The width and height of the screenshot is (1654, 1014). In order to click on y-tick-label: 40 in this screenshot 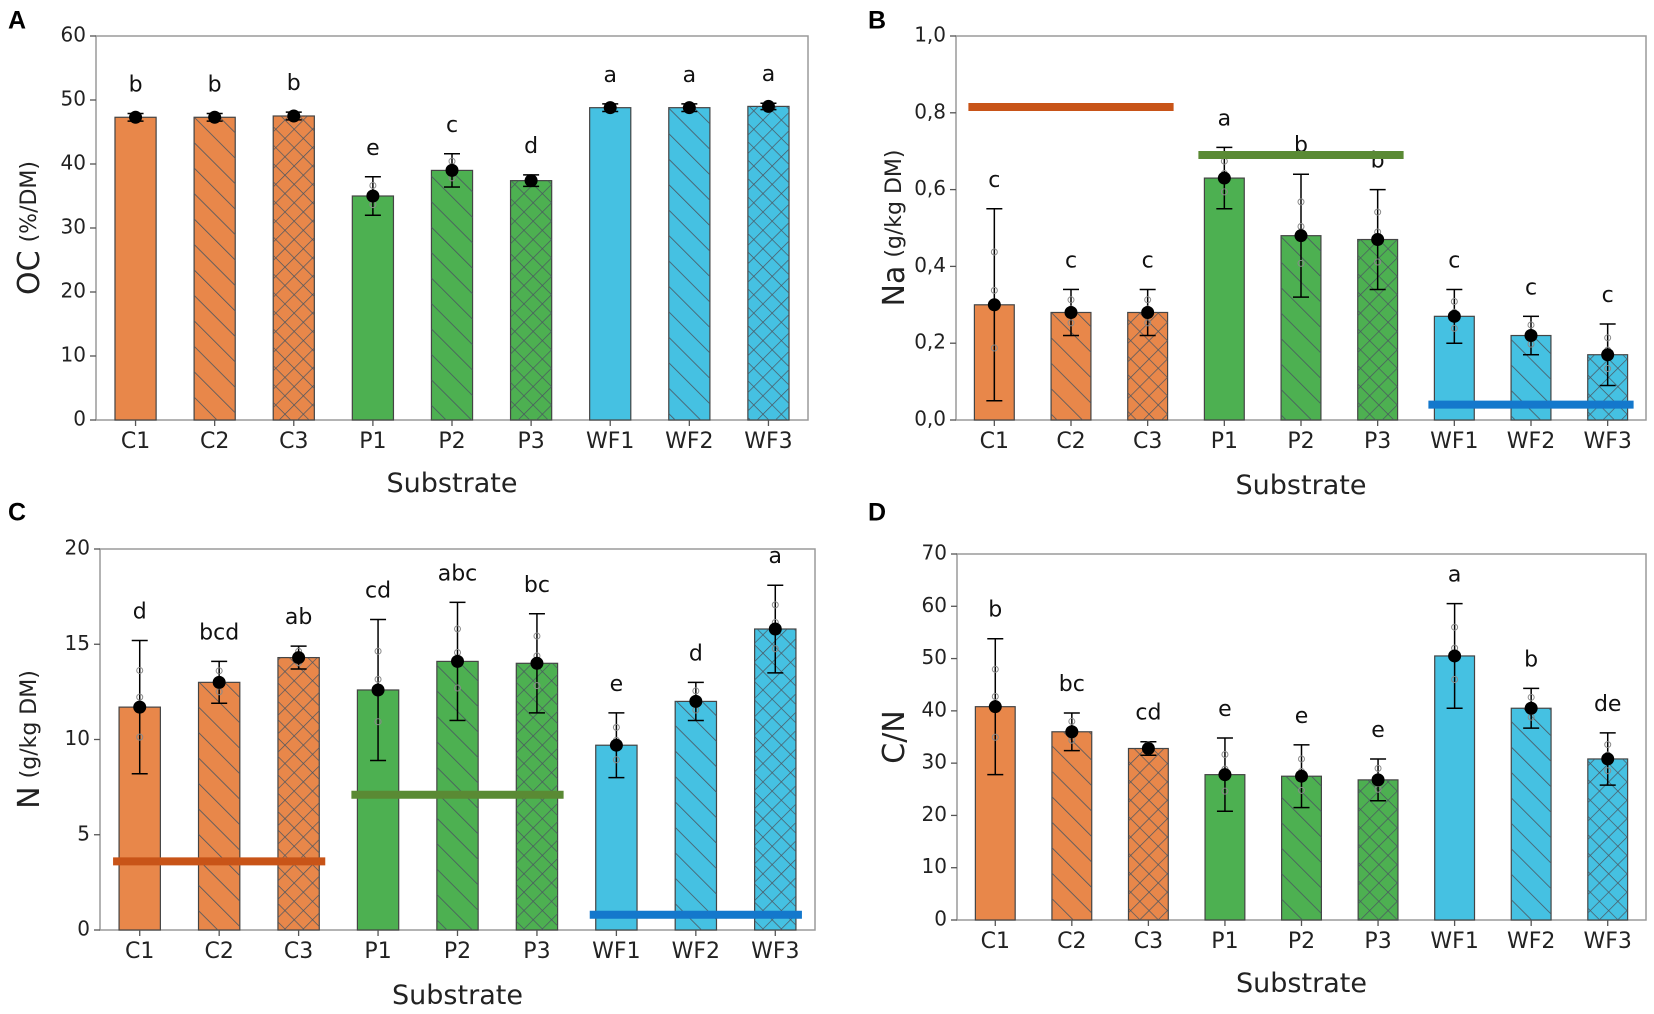, I will do `click(934, 709)`.